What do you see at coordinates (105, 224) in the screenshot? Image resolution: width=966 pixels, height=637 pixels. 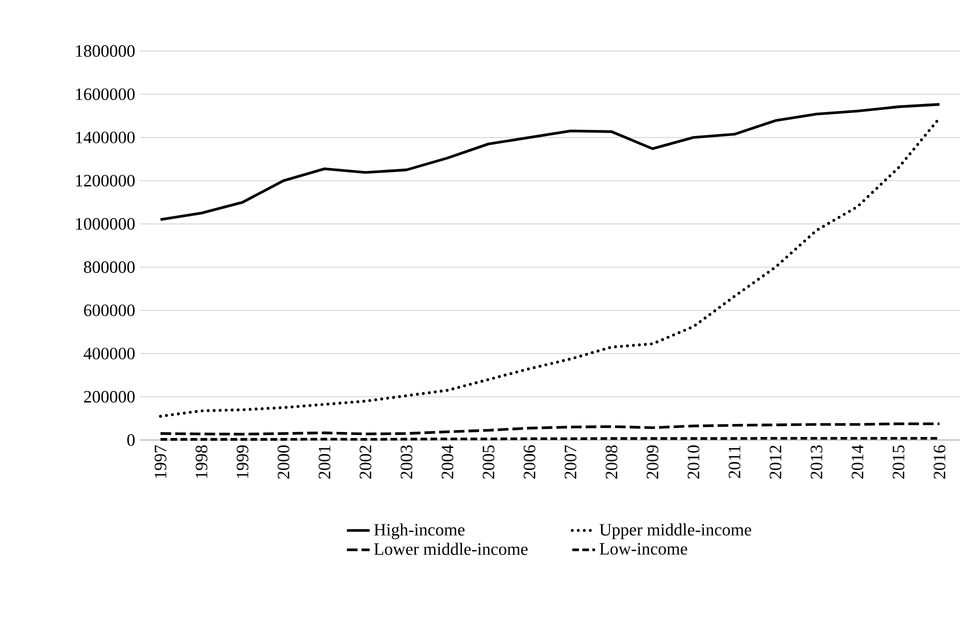 I see `y-tick-label: 1000000` at bounding box center [105, 224].